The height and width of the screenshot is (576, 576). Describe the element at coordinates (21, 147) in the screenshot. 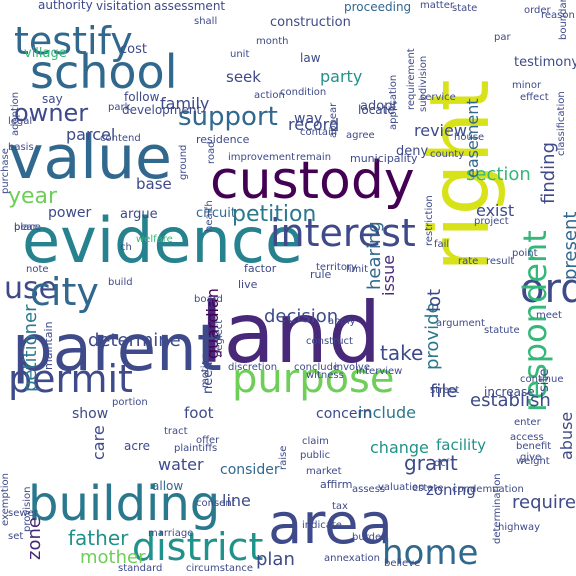

I see `word-basis: basis` at that location.